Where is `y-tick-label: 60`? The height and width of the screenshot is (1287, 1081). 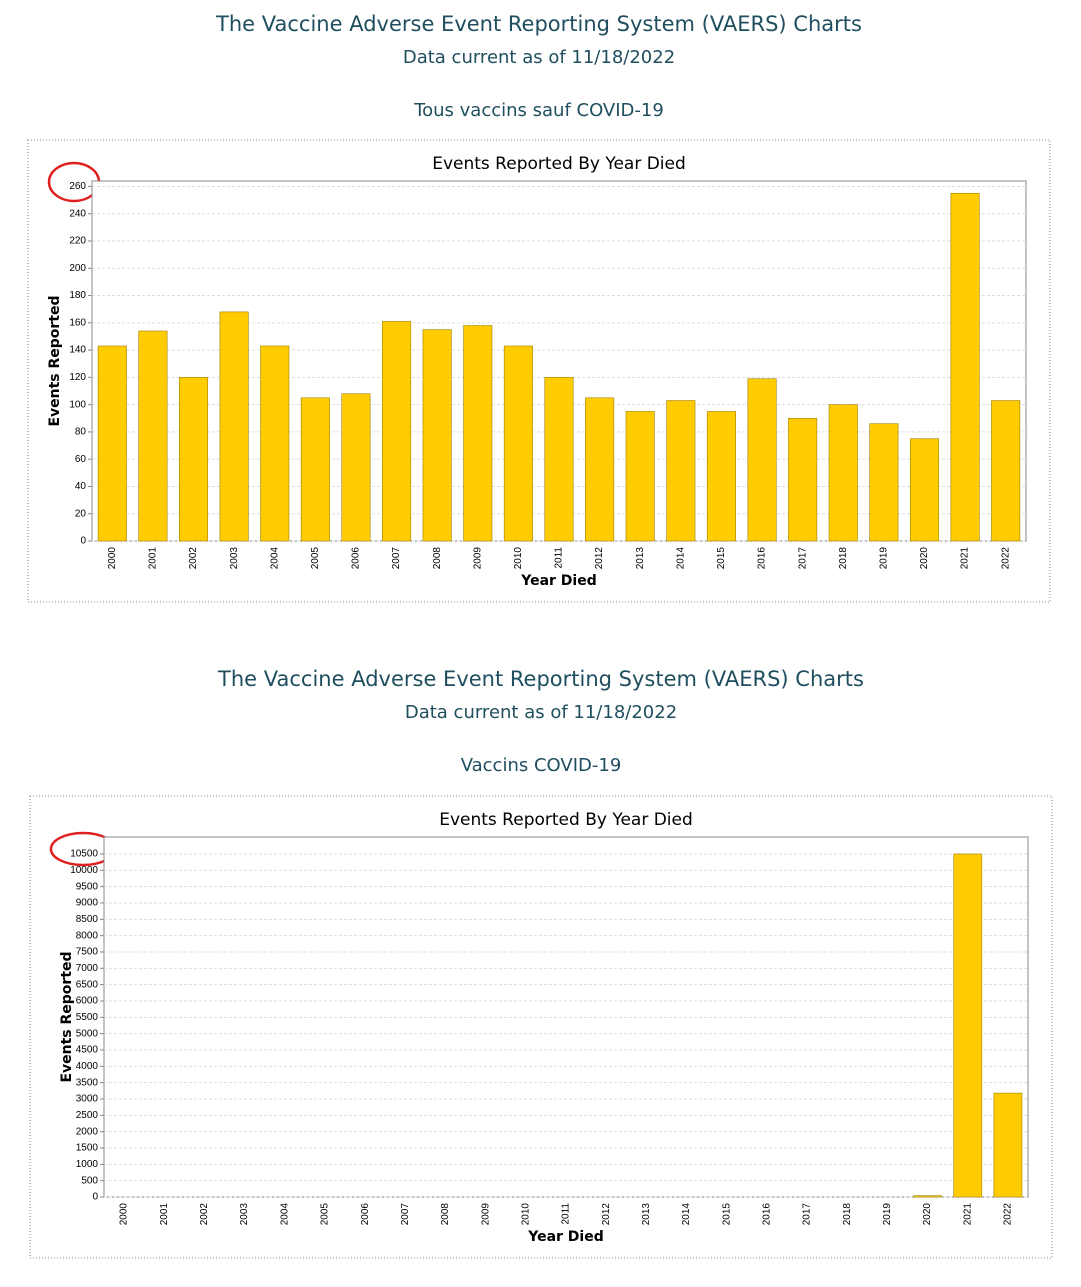 y-tick-label: 60 is located at coordinates (81, 459).